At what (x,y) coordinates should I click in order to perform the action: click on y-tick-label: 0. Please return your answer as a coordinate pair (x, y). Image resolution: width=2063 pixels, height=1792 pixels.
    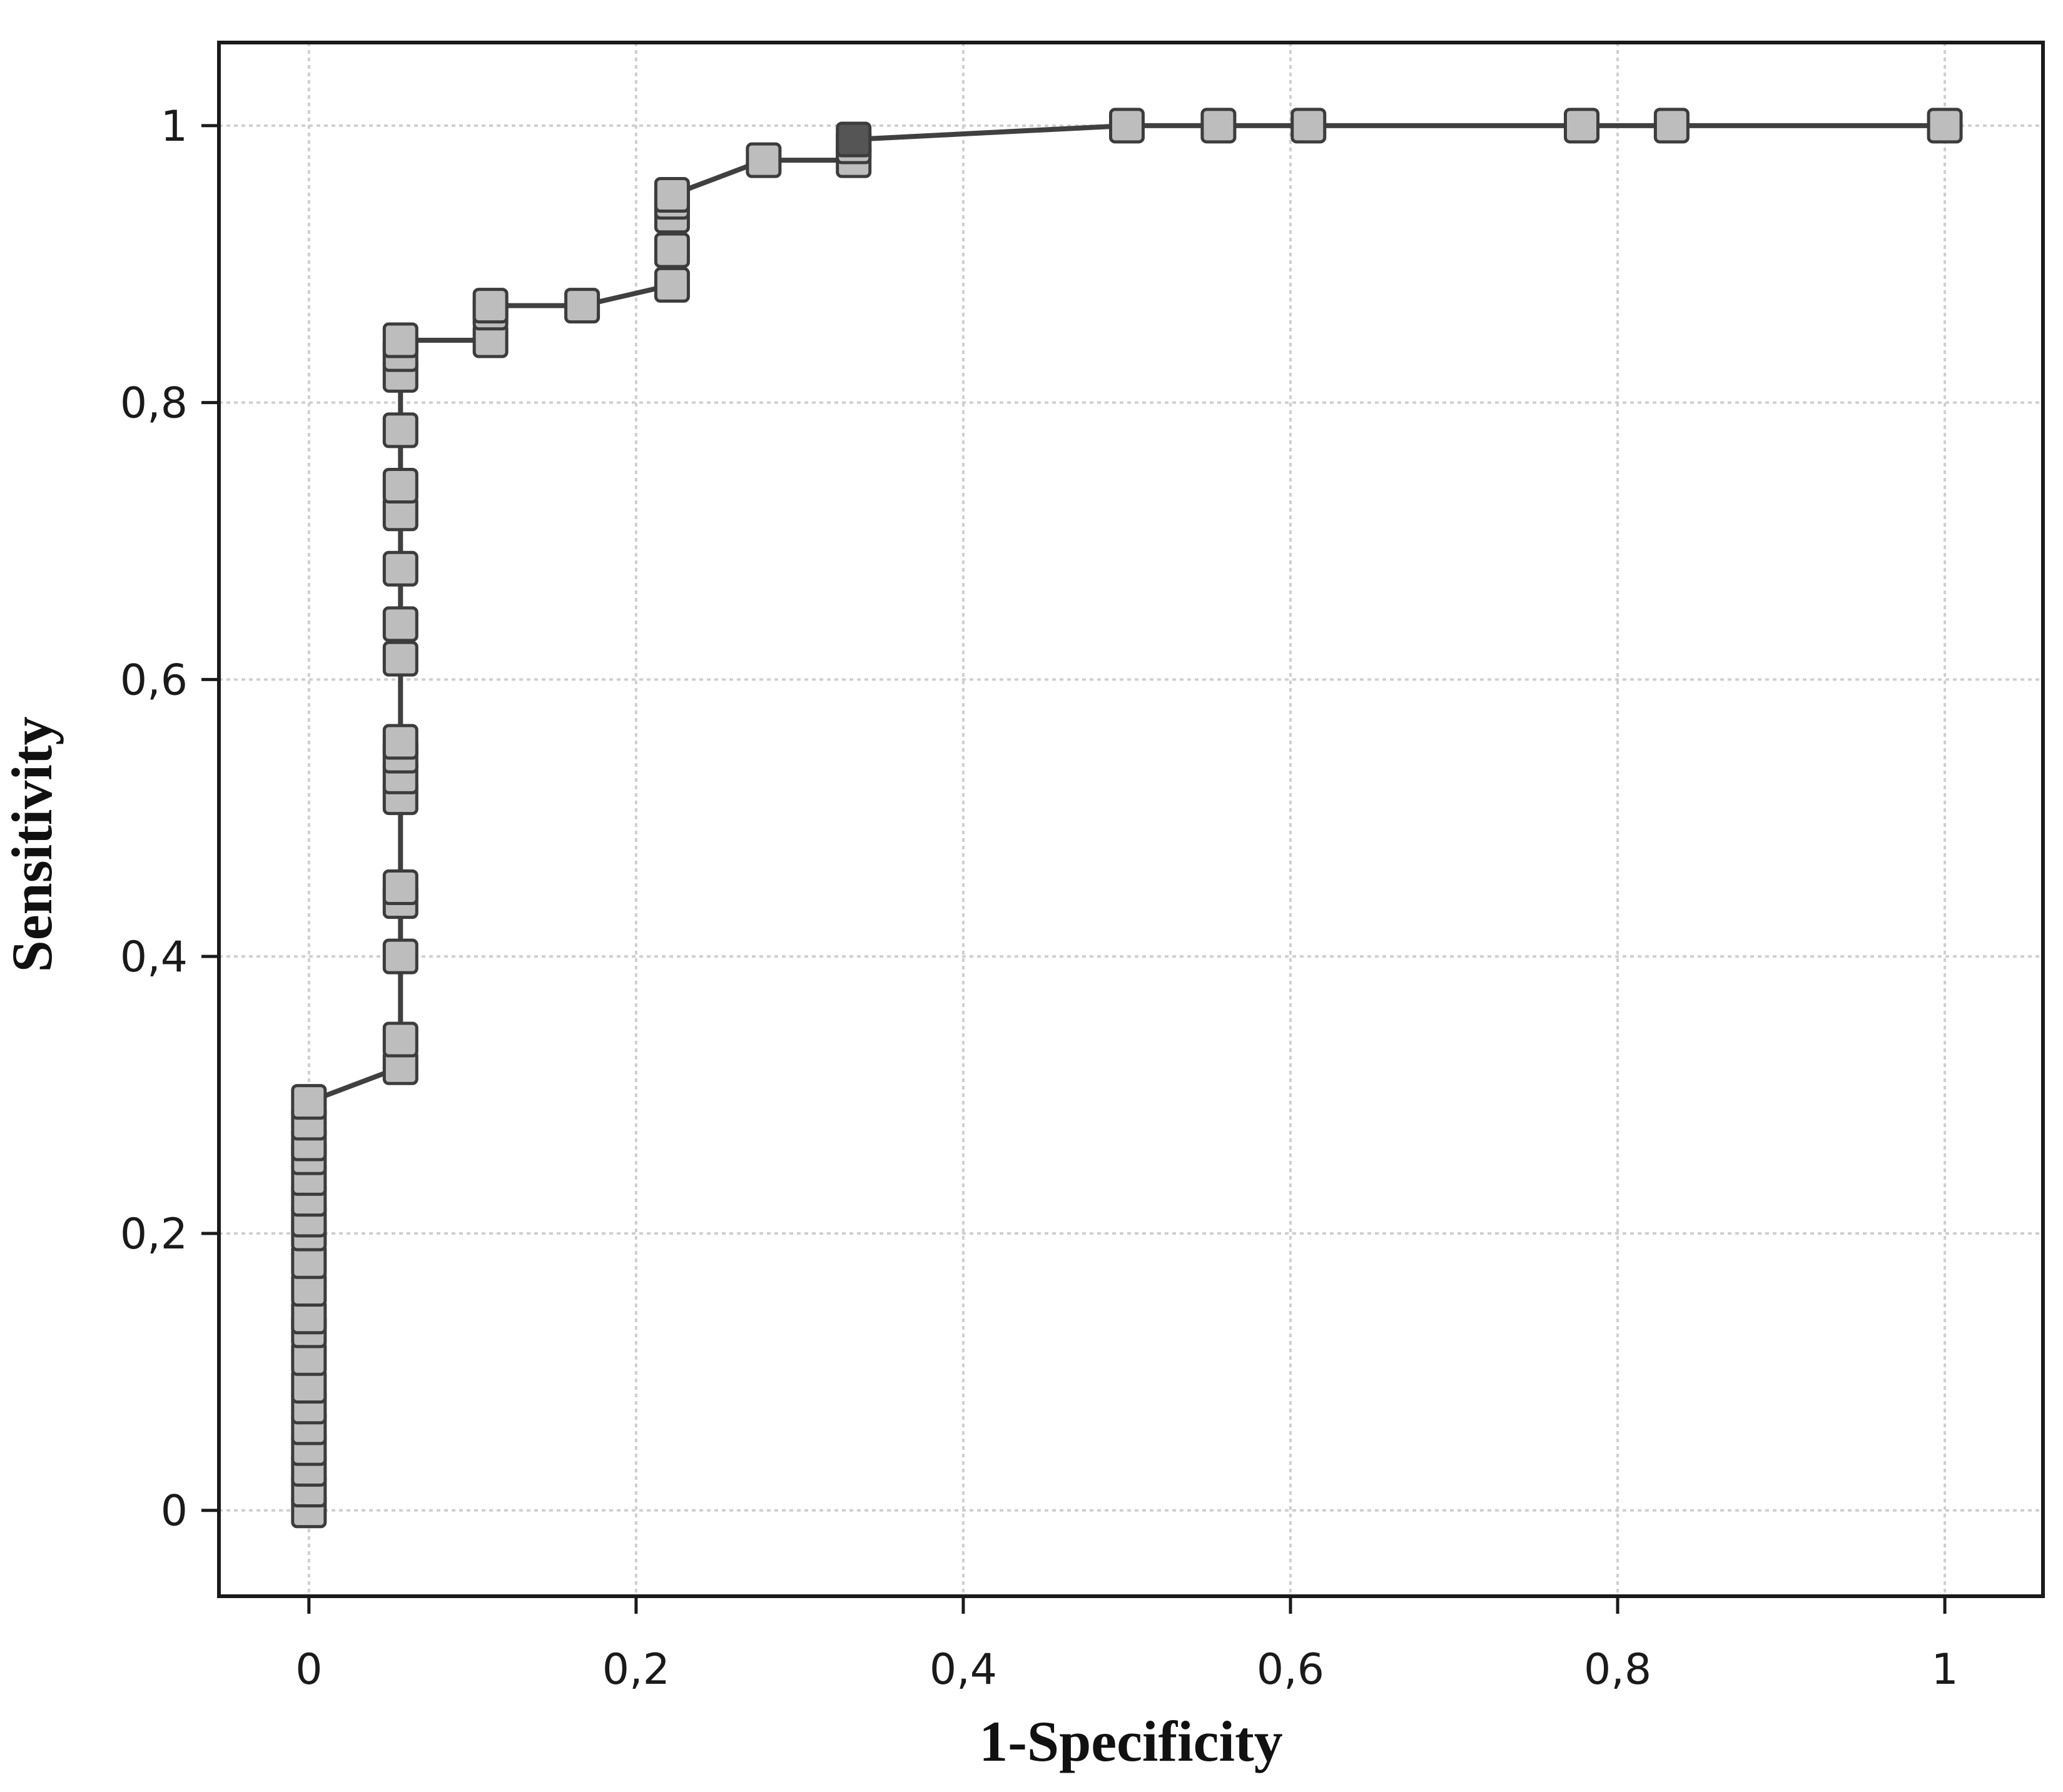
    Looking at the image, I should click on (174, 1512).